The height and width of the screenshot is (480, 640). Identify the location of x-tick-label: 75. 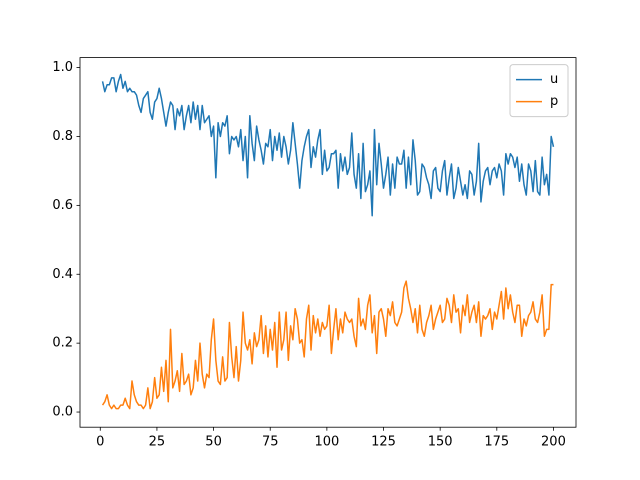
(270, 442).